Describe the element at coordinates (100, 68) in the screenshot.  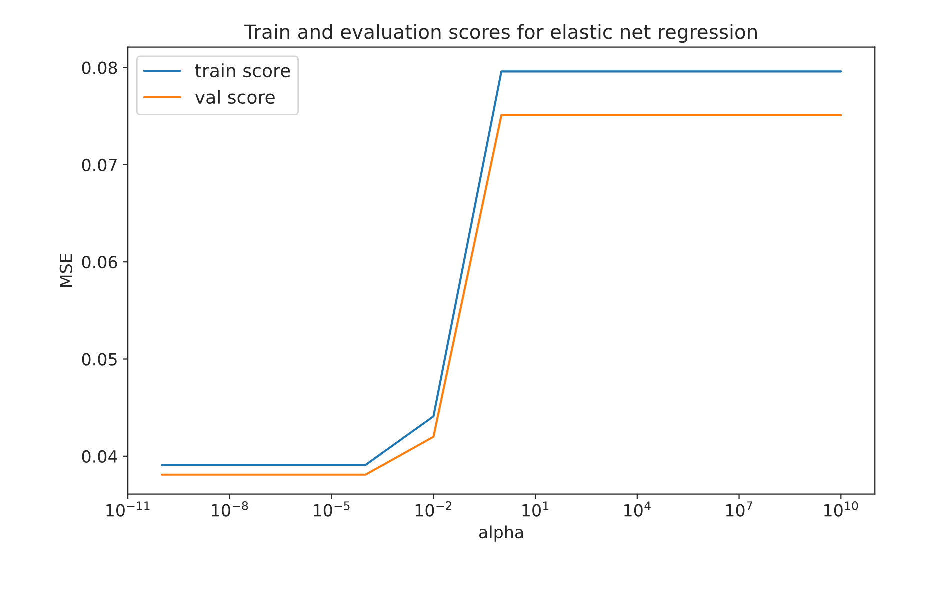
I see `y-tick-label: 0.08` at that location.